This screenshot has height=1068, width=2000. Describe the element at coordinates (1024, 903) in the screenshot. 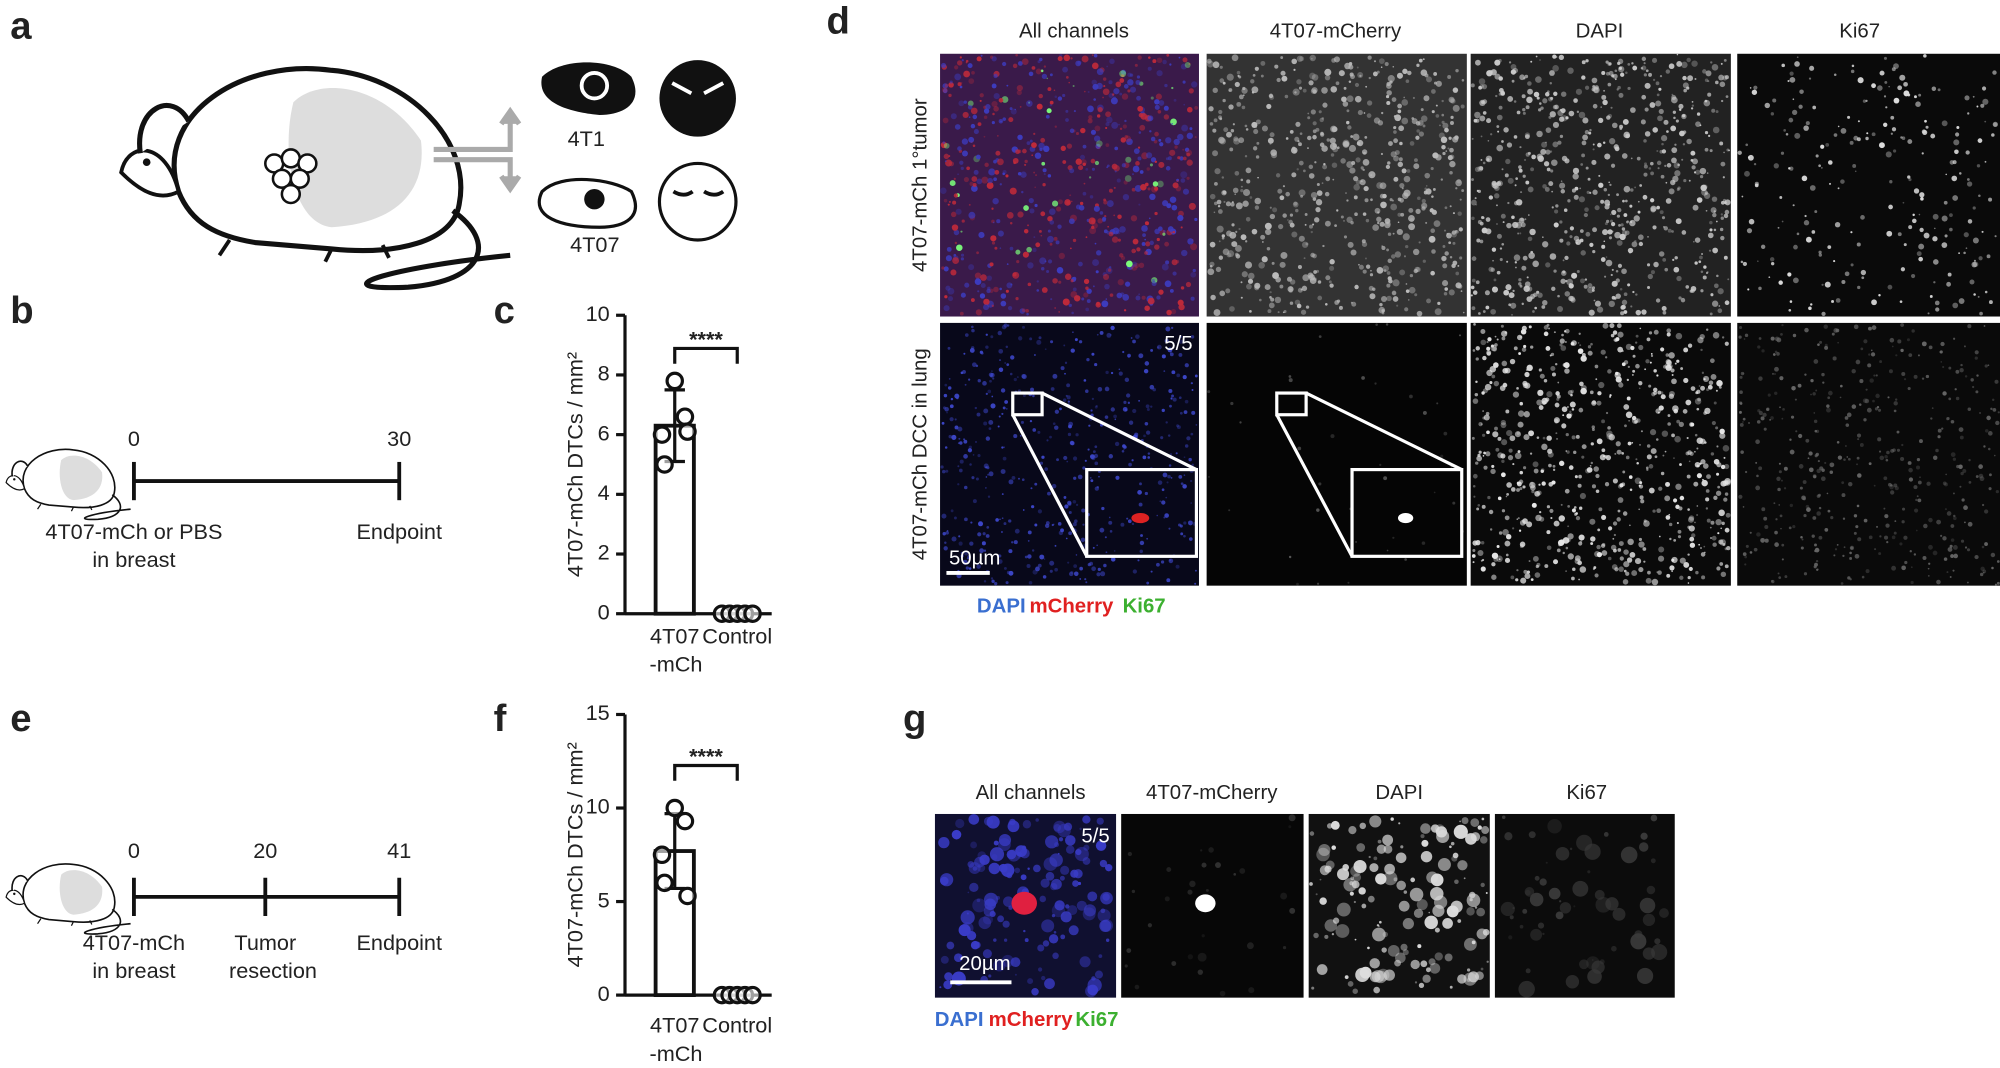

I see `cell-signal` at that location.